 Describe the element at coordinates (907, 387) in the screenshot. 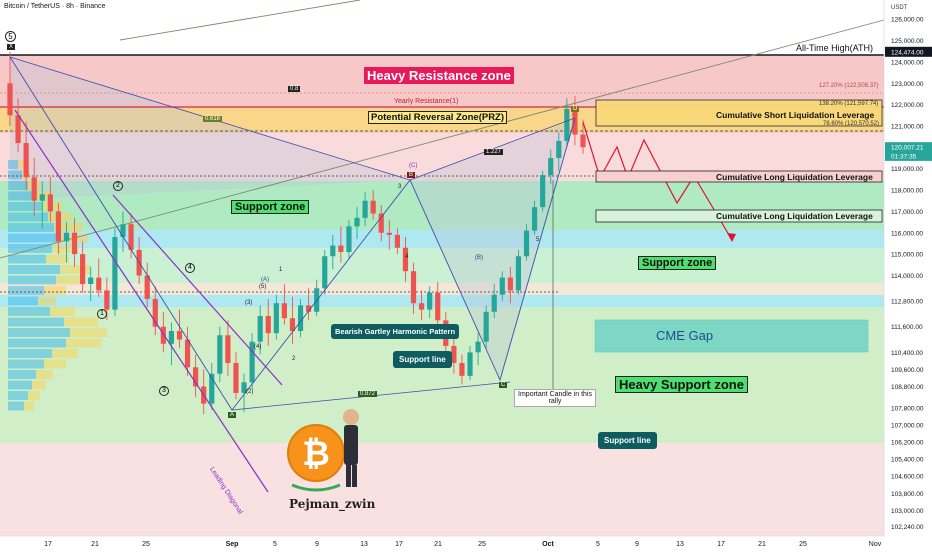

I see `price-tick-label: 108,800.00` at that location.